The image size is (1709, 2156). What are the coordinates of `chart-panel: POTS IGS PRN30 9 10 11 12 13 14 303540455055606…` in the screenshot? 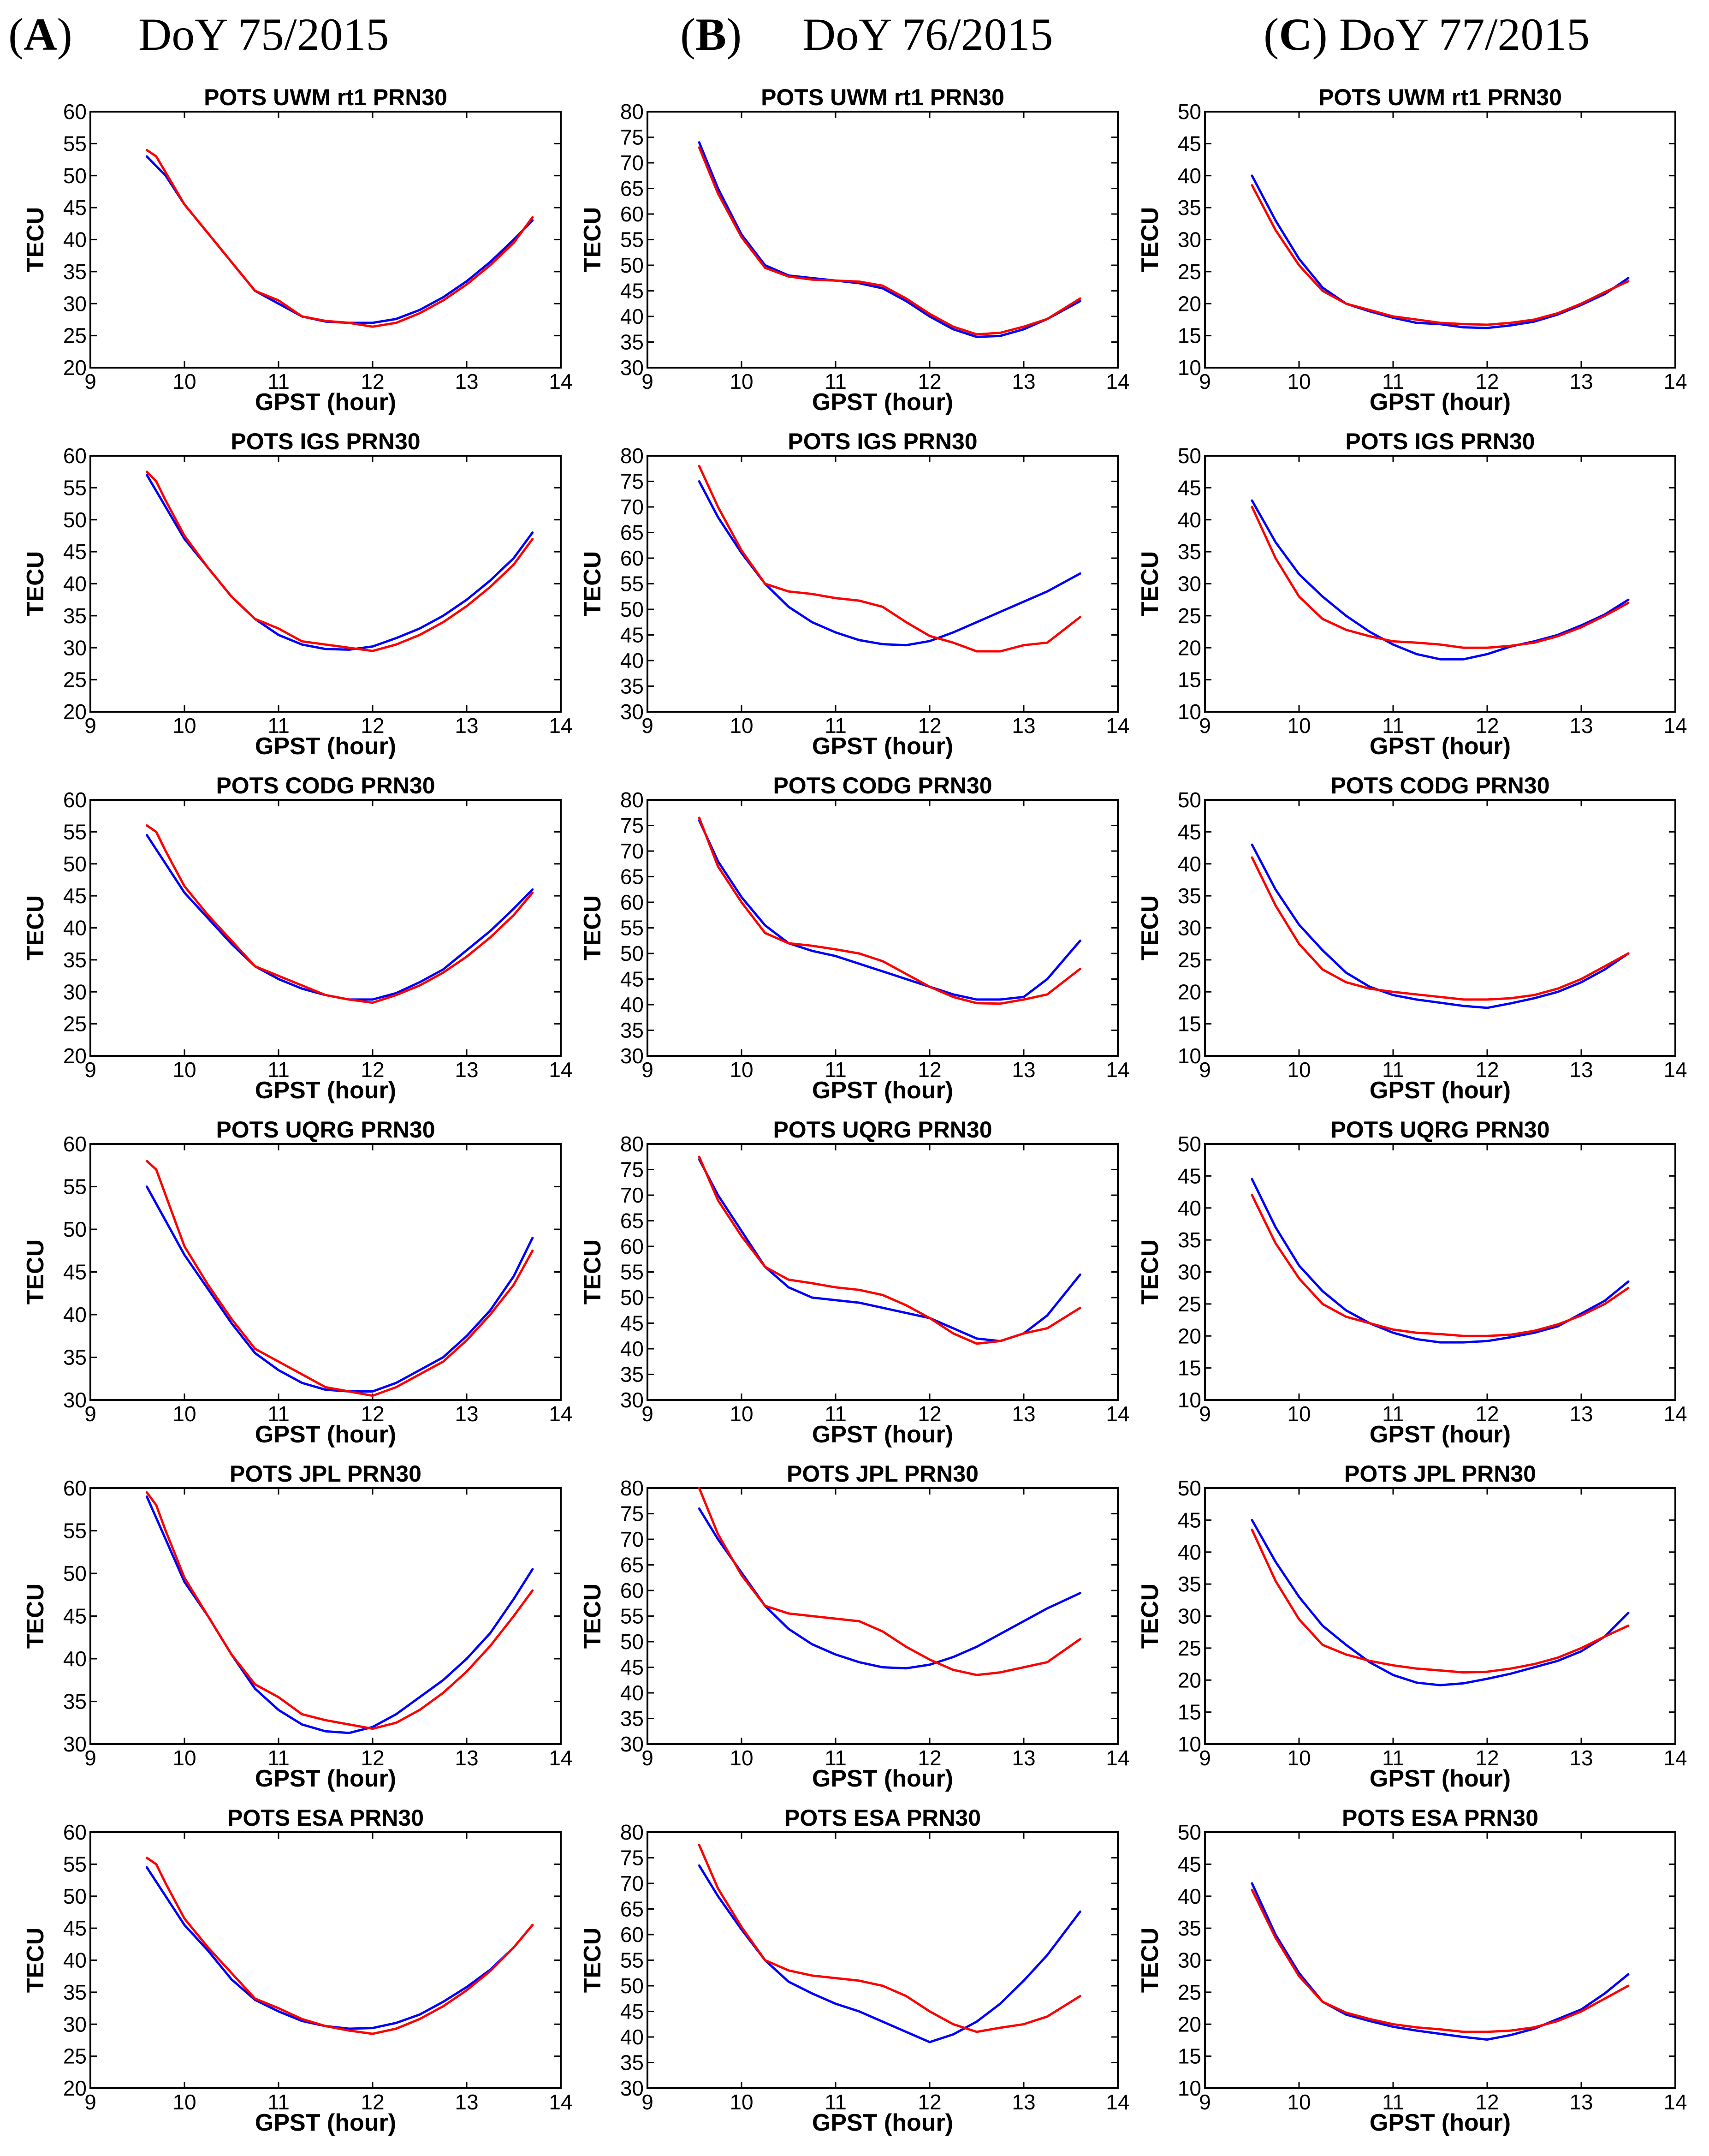 It's located at (855, 594).